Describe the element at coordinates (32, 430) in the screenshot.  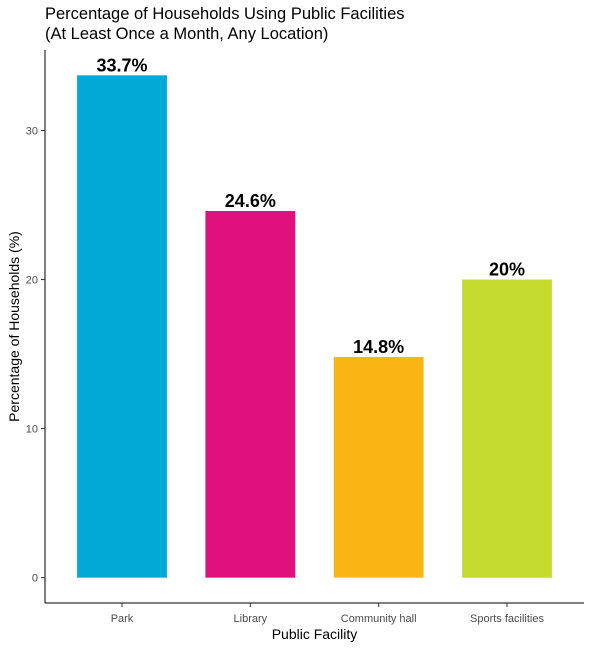
I see `y-tick-label: 10` at that location.